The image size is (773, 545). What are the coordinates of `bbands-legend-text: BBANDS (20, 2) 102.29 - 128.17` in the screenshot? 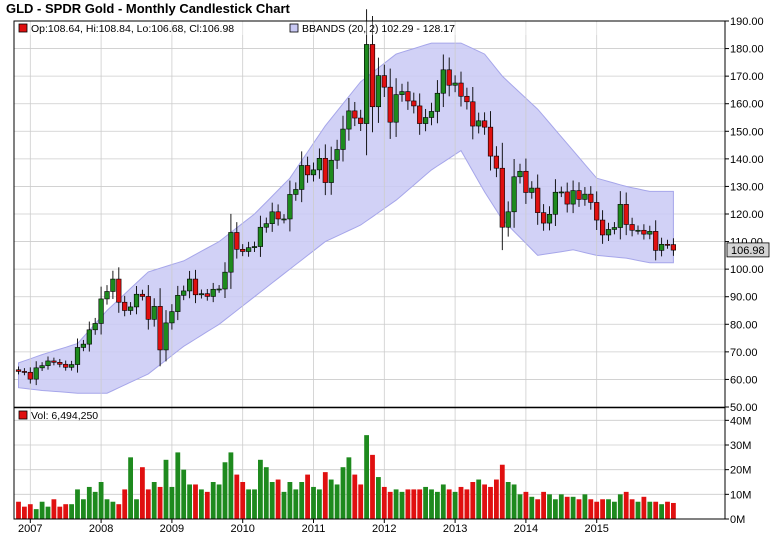 It's located at (378, 29).